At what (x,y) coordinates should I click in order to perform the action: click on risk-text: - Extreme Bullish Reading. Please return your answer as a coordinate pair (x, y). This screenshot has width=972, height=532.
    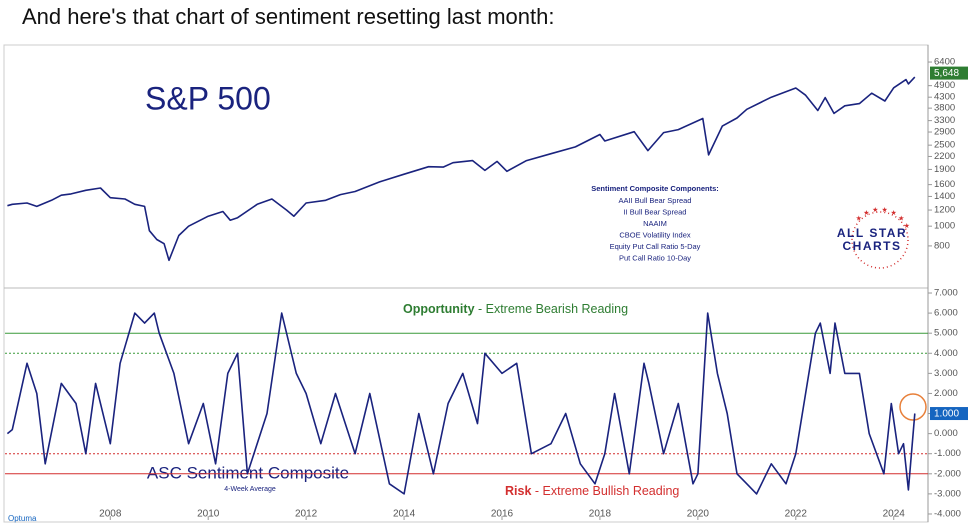
    Looking at the image, I should click on (605, 491).